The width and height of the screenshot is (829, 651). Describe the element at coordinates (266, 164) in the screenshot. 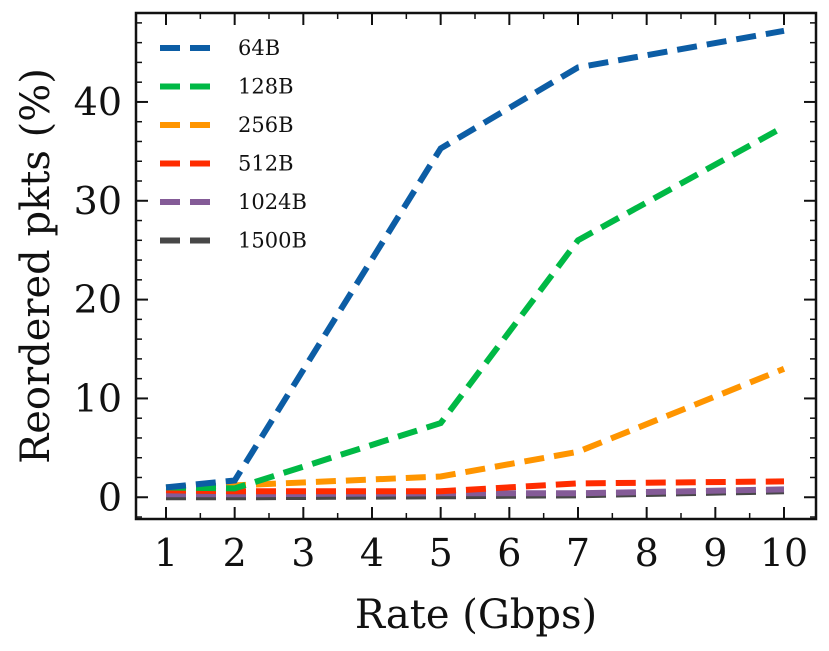

I see `legend-label-512B: 512B` at that location.